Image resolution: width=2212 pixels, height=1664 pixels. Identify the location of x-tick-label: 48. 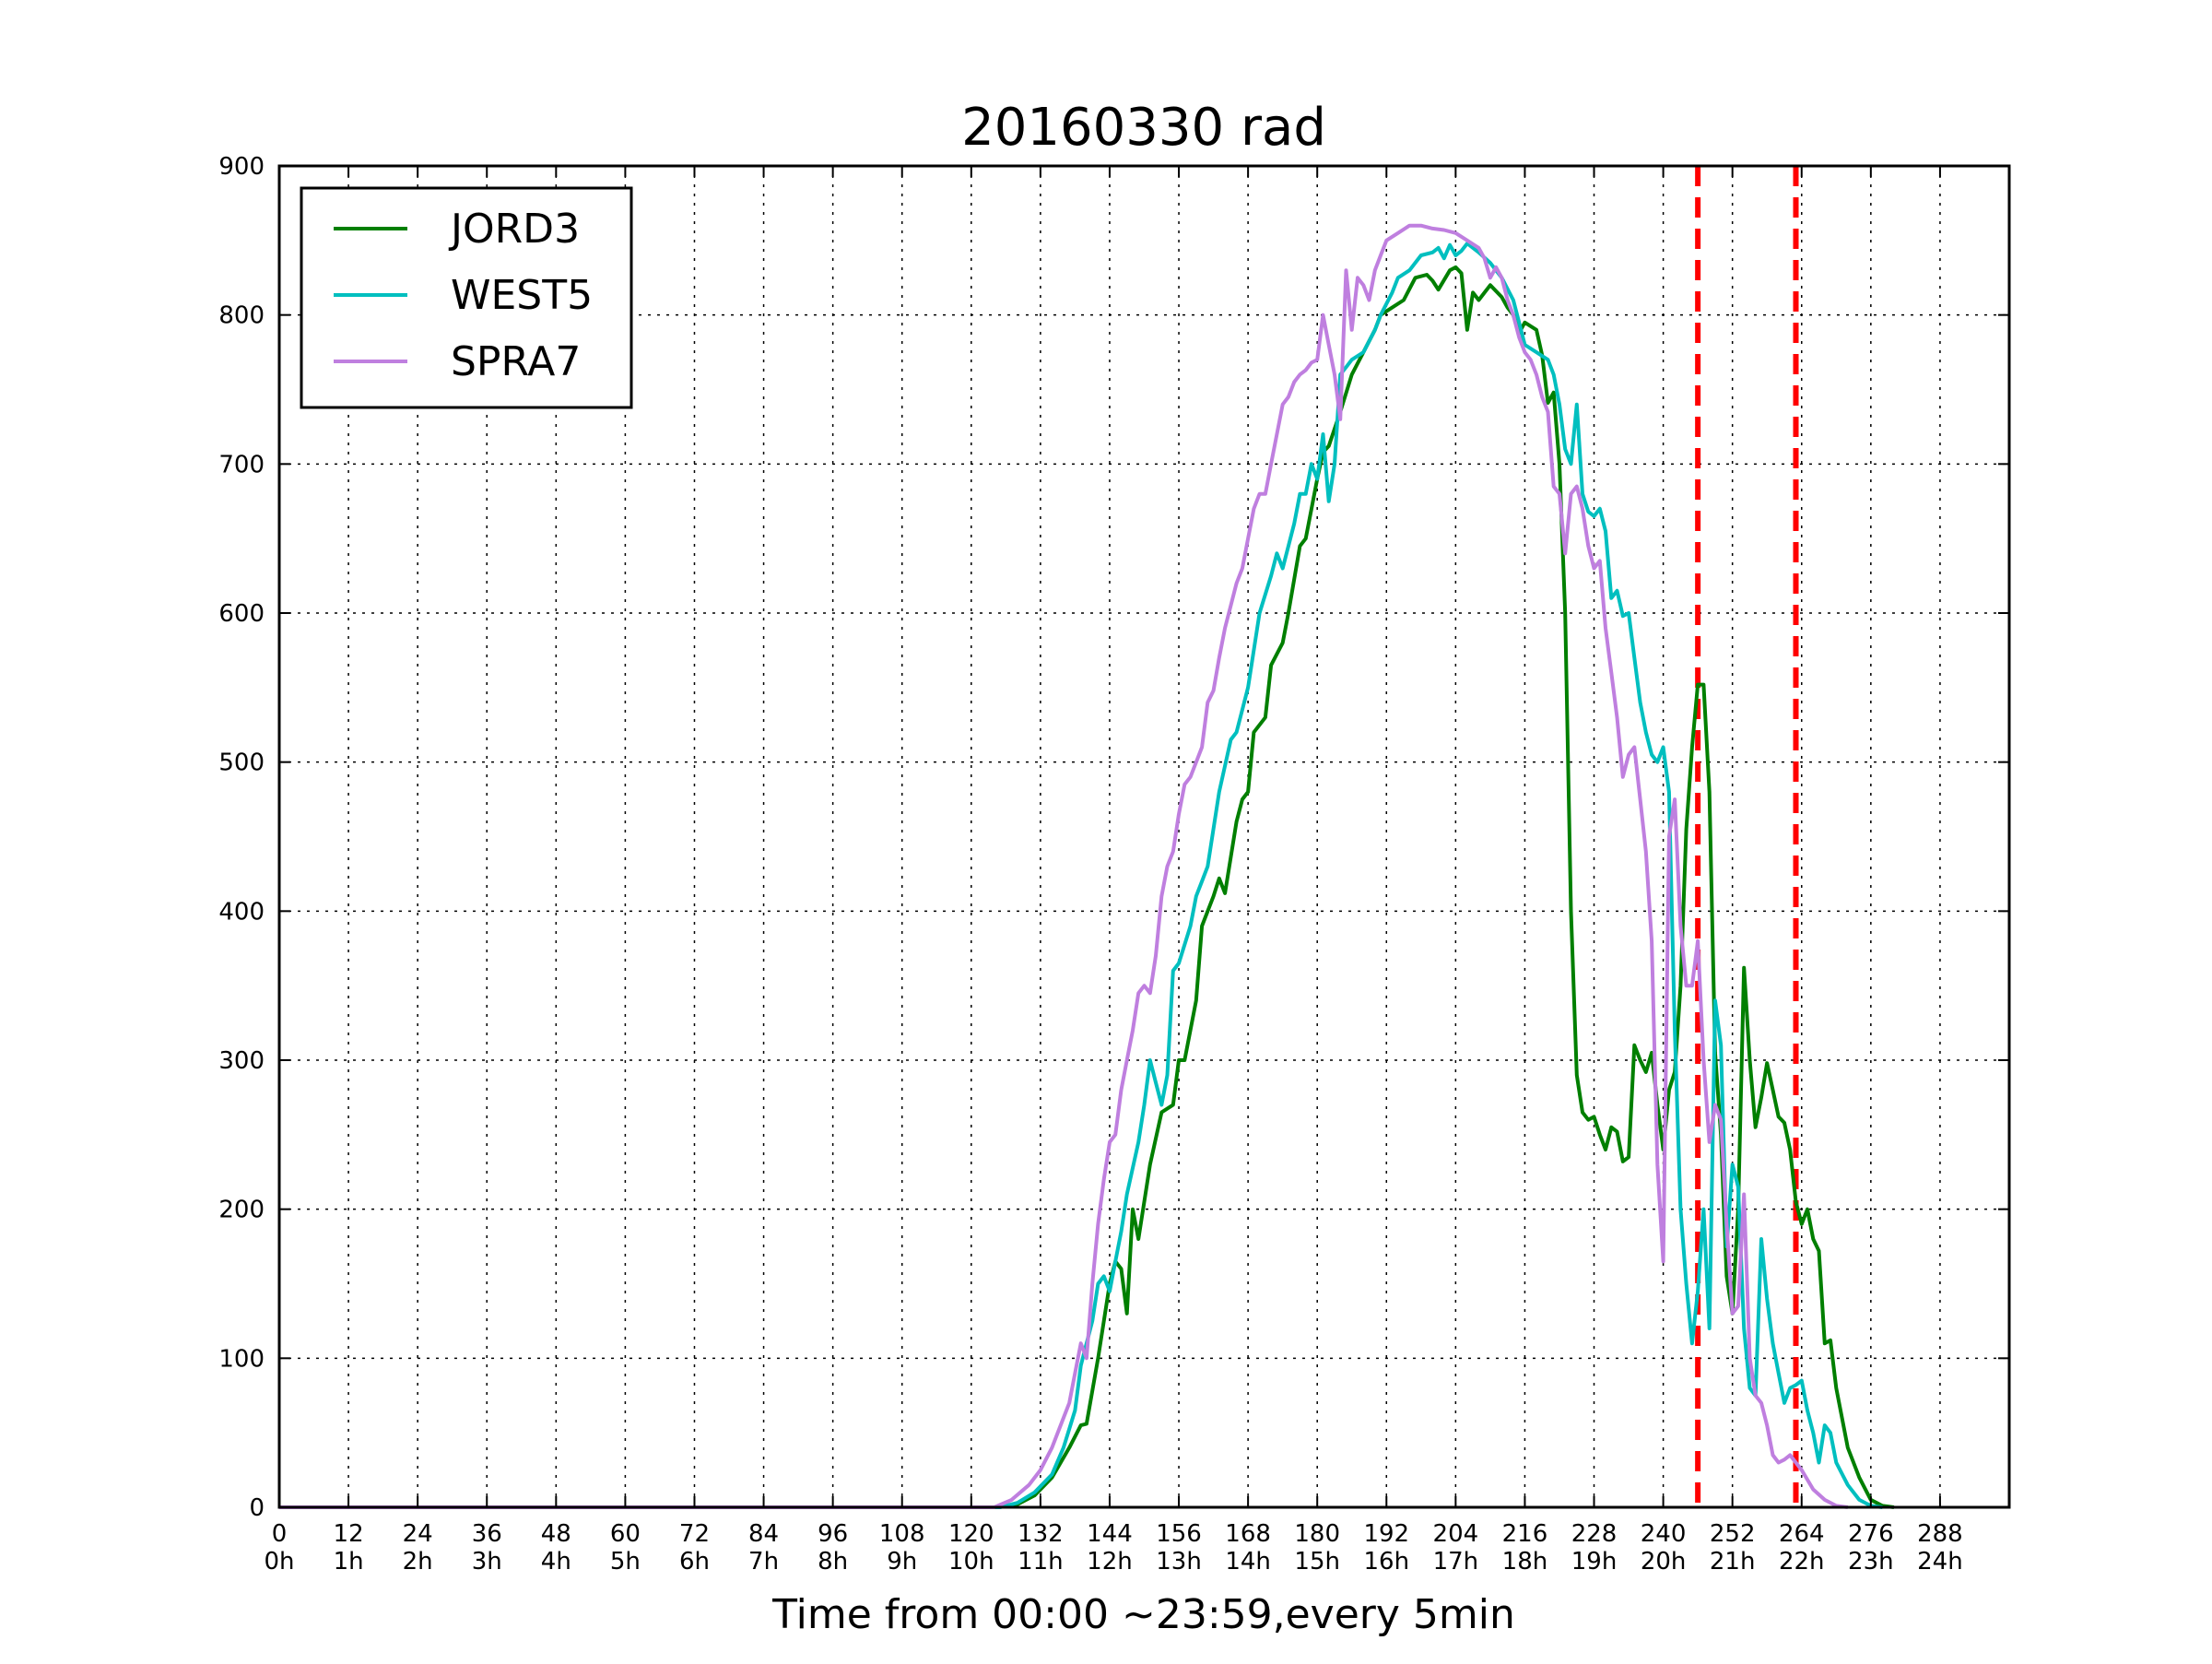
(556, 1534).